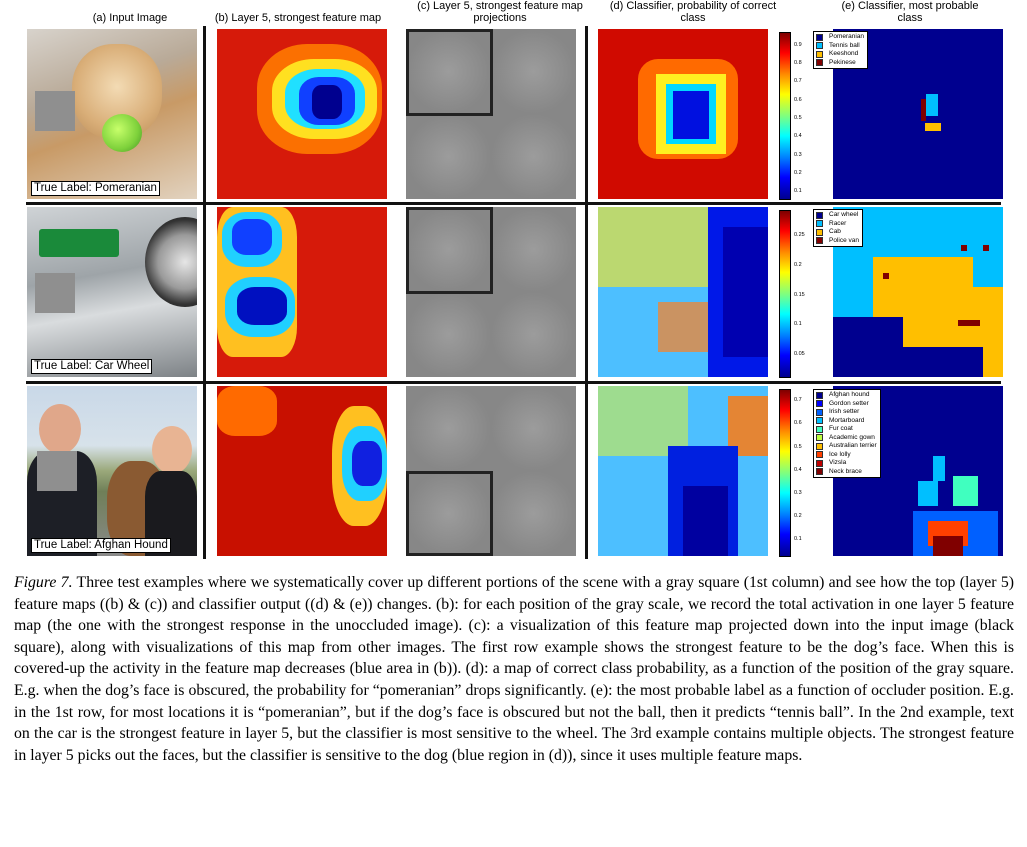  I want to click on legend-item: Ice lolly, so click(846, 455).